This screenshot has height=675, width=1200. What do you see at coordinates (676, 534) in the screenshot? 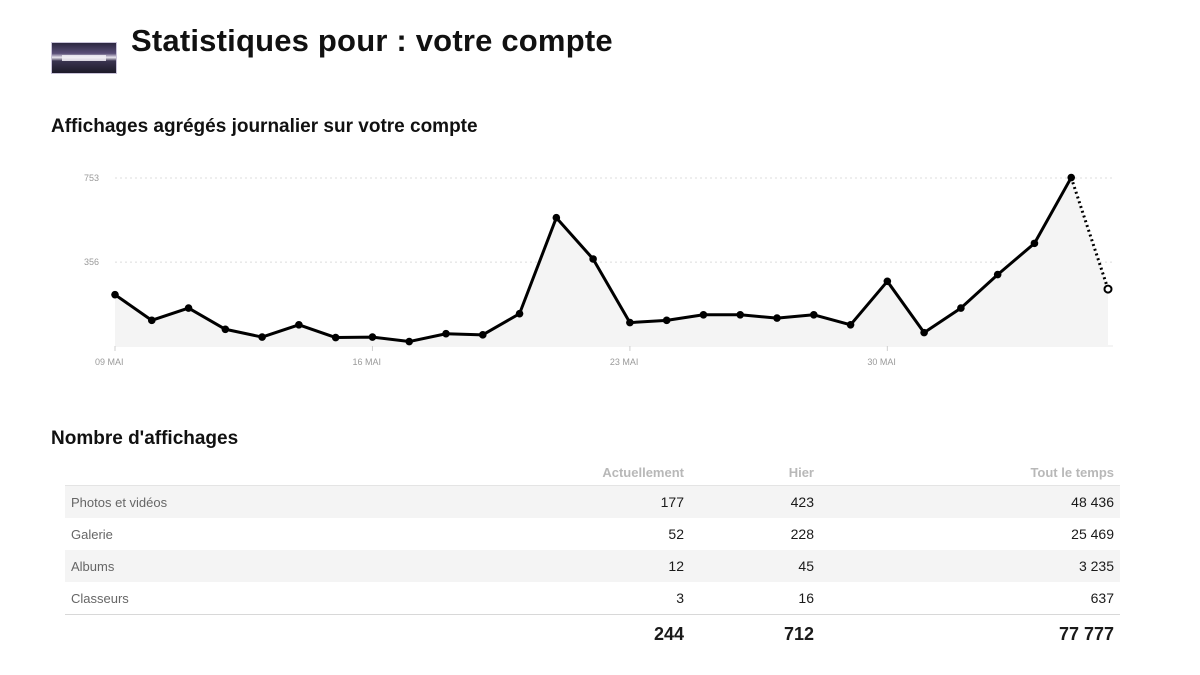
I see `cell-current: 52` at bounding box center [676, 534].